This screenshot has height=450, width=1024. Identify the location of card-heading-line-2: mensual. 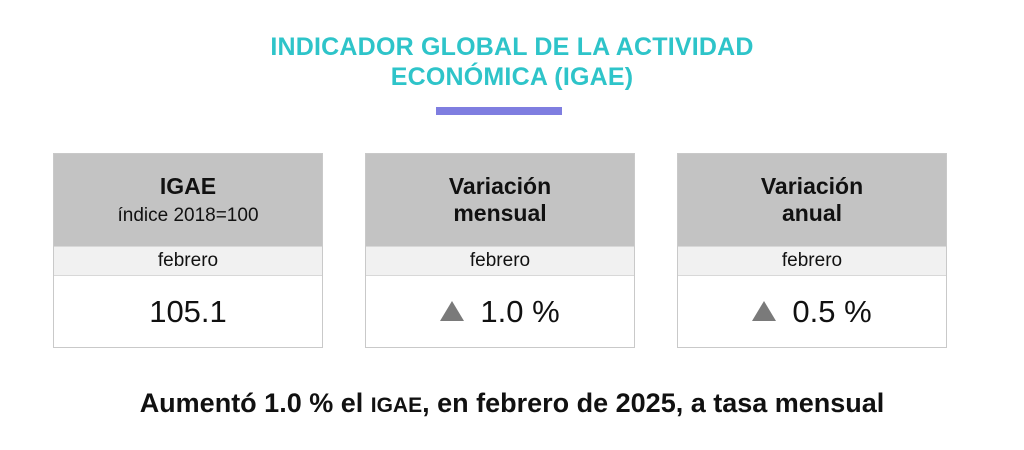
(500, 213).